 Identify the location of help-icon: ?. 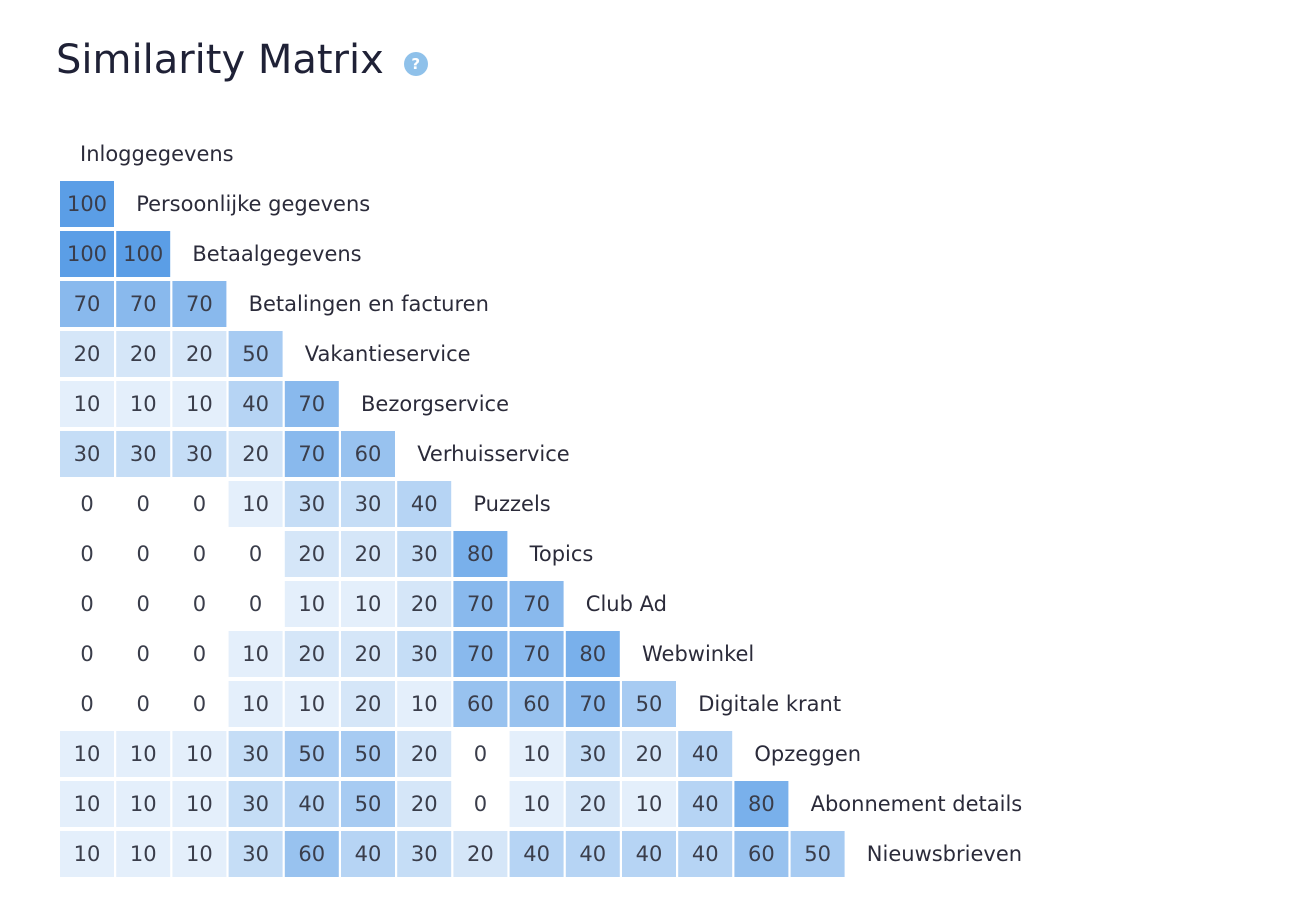
(415, 64).